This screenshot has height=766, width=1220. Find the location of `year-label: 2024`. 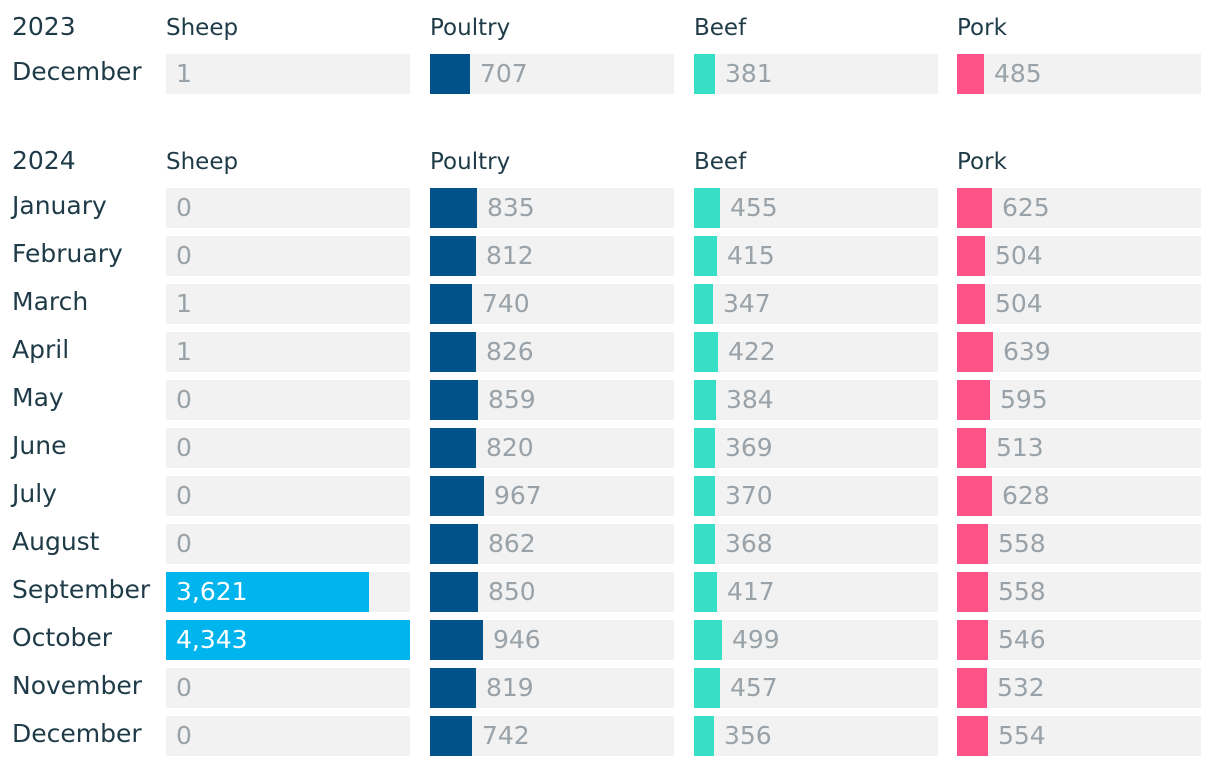

year-label: 2024 is located at coordinates (44, 160).